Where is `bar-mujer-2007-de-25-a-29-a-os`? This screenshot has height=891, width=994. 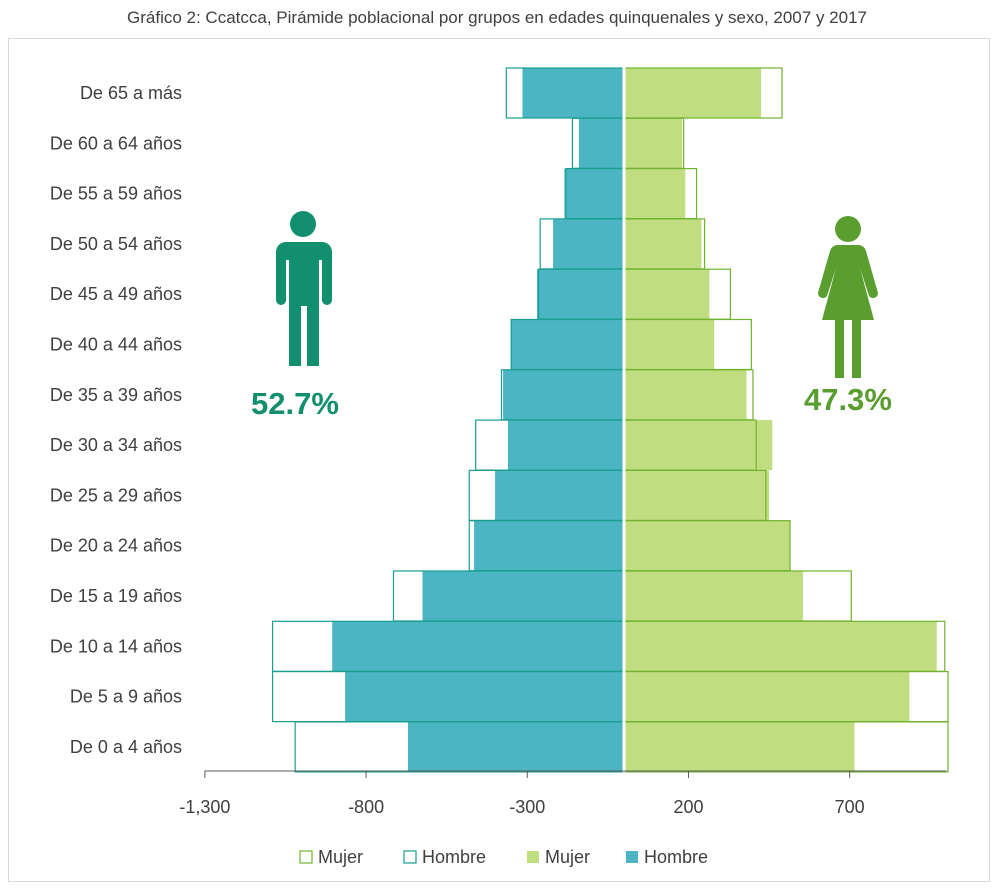 bar-mujer-2007-de-25-a-29-a-os is located at coordinates (697, 495).